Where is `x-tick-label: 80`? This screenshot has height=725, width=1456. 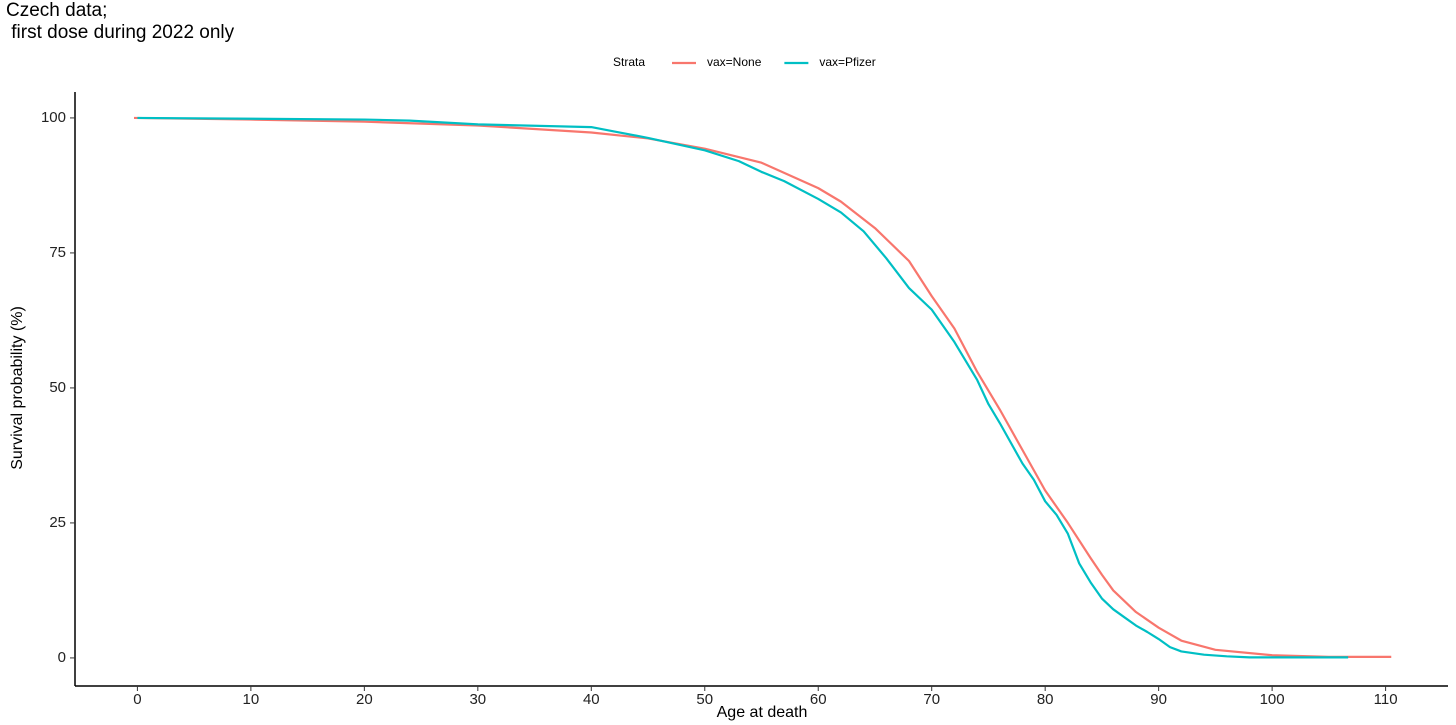 x-tick-label: 80 is located at coordinates (1045, 699).